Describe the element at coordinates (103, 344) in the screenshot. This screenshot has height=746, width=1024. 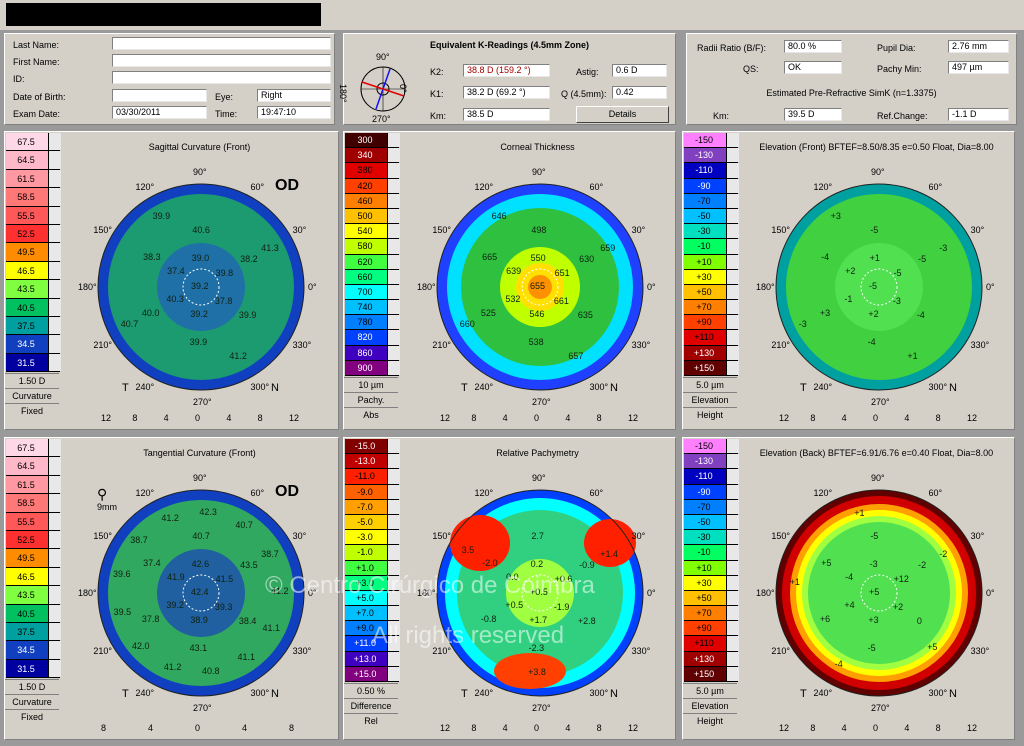
I see `angle-label: 210°` at that location.